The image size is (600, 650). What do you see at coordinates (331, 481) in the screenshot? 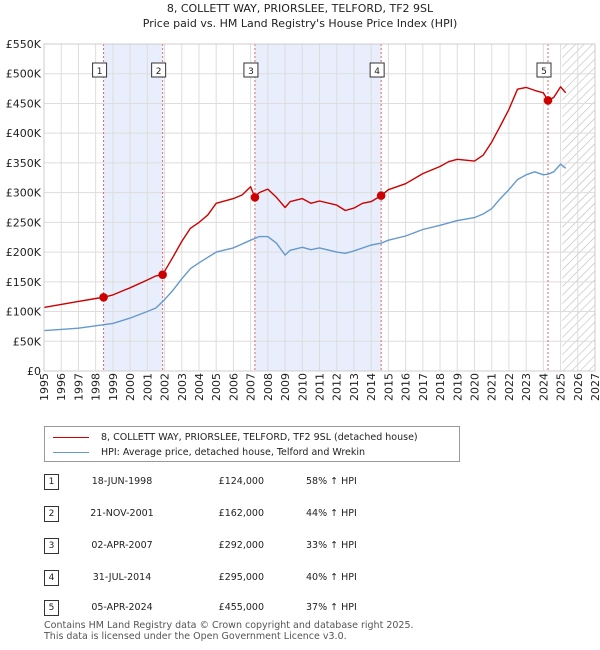
I see `sale-hpi: 58% ↑ HPI` at bounding box center [331, 481].